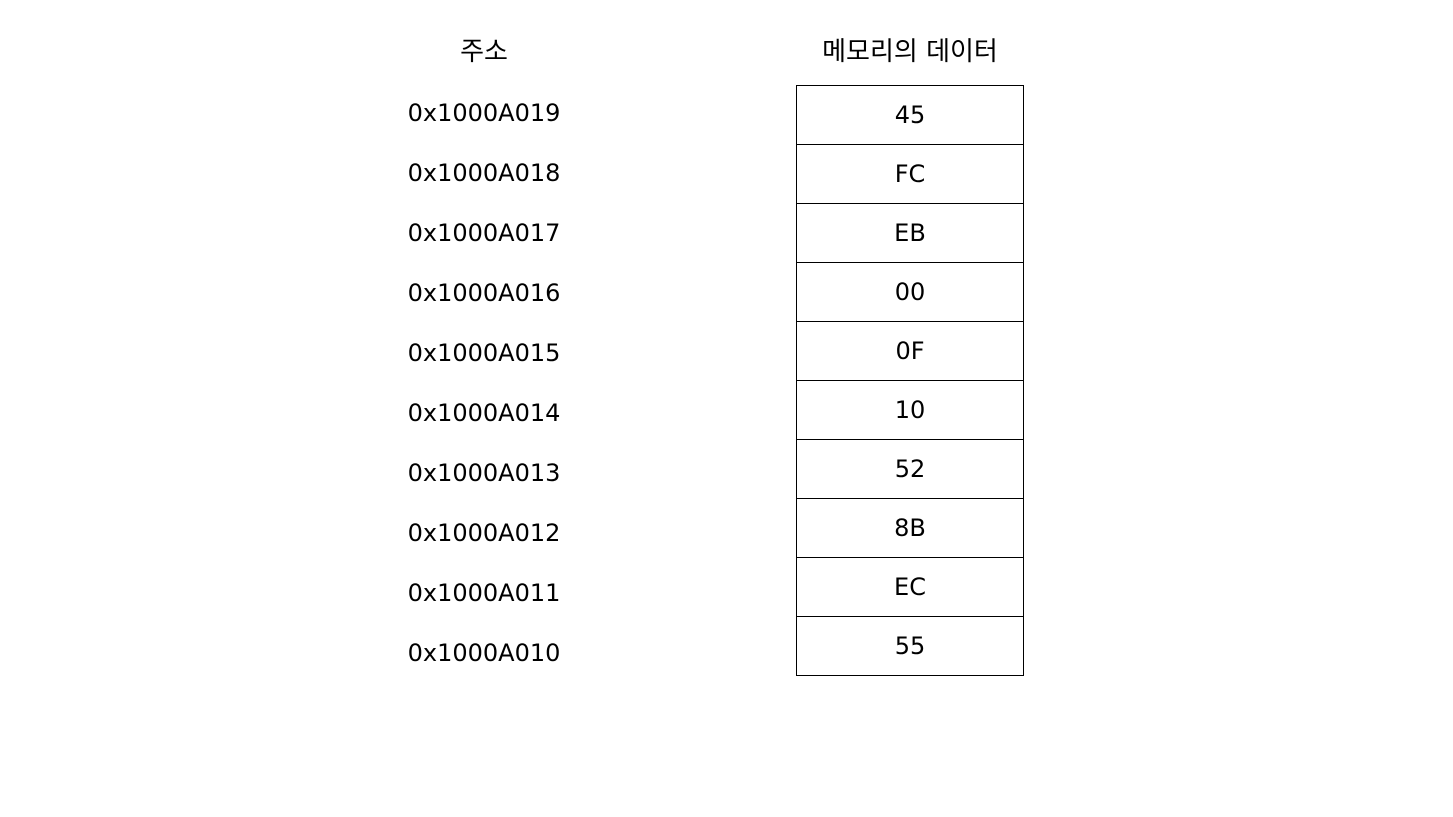 The width and height of the screenshot is (1453, 817). I want to click on memory-byte-cell: EC, so click(910, 587).